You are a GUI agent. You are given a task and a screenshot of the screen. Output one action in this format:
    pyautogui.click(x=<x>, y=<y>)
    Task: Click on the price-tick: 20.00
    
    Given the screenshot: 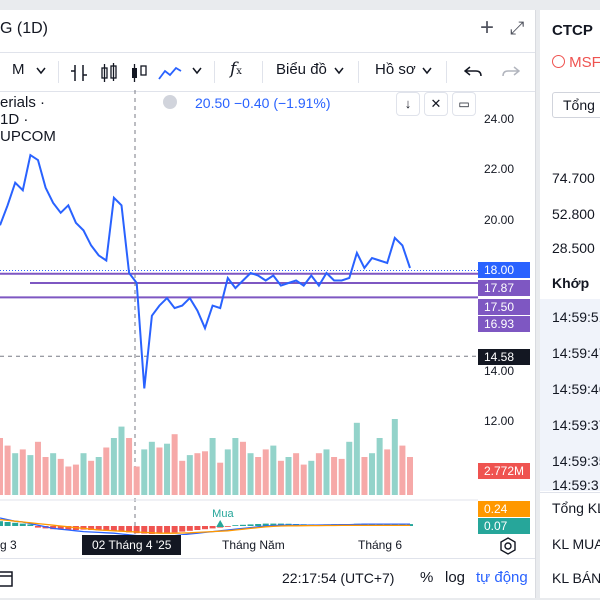 What is the action you would take?
    pyautogui.click(x=499, y=220)
    